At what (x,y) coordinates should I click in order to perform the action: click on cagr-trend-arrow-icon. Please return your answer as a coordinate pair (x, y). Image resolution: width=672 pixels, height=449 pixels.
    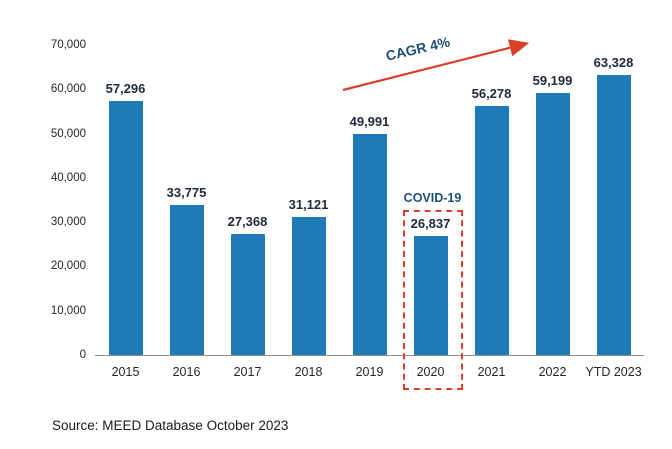
    Looking at the image, I should click on (436, 65).